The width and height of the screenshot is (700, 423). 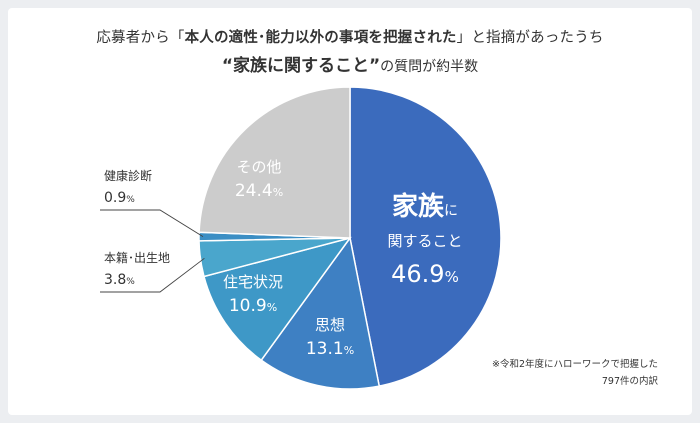 I want to click on label-other: その他 24.4%, so click(x=259, y=179).